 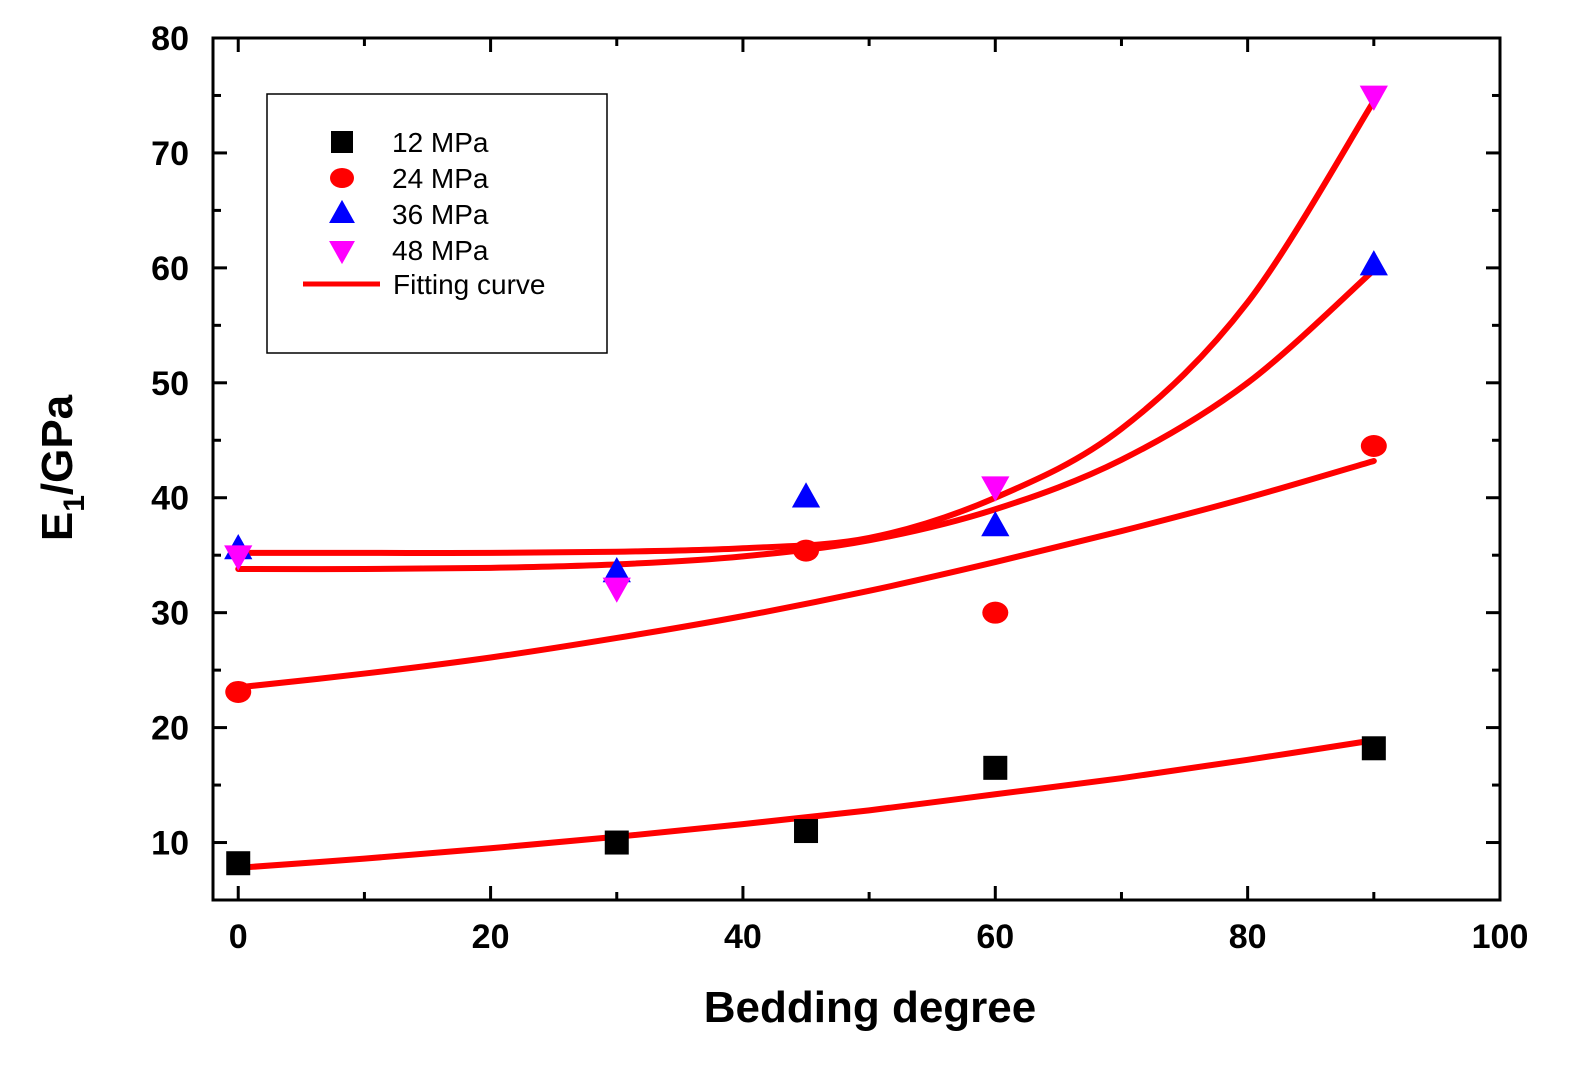 What do you see at coordinates (342, 211) in the screenshot?
I see `legend-marker-36mpa` at bounding box center [342, 211].